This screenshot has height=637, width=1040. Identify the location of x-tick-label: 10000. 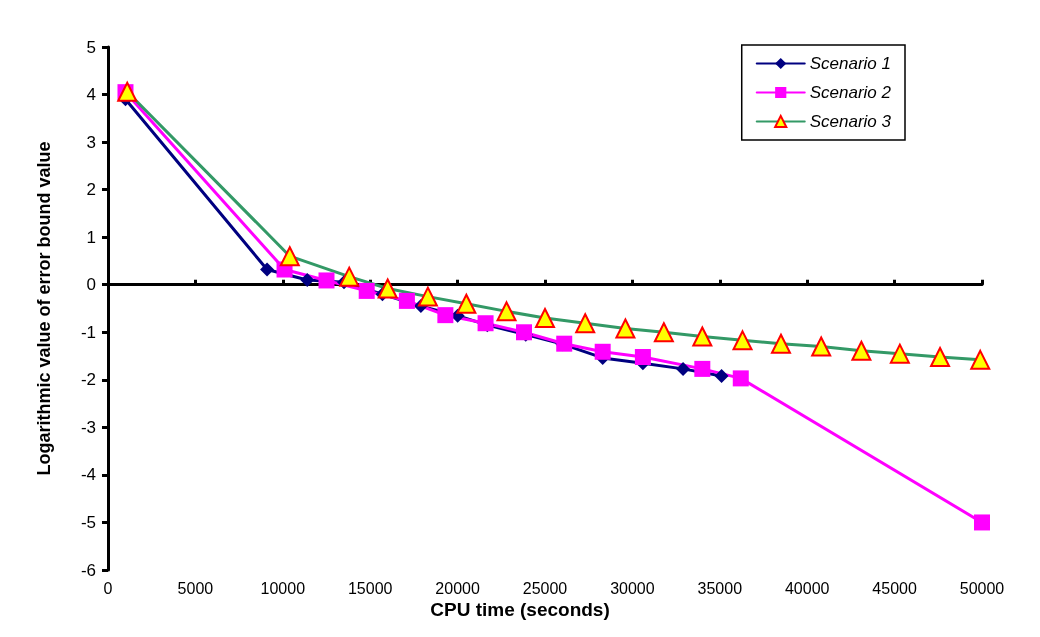
(283, 588).